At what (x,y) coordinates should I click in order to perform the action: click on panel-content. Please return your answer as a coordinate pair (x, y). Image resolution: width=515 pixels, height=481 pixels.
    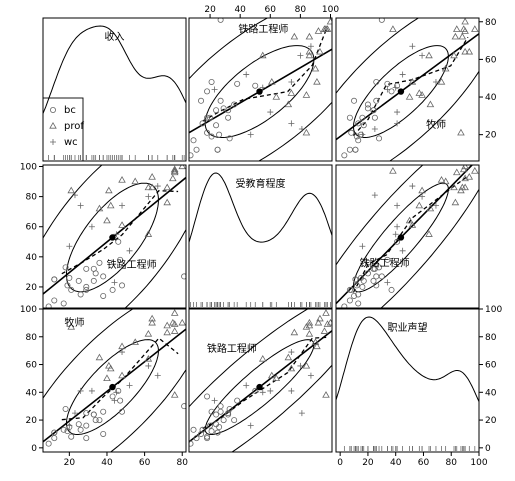
    Looking at the image, I should click on (114, 380).